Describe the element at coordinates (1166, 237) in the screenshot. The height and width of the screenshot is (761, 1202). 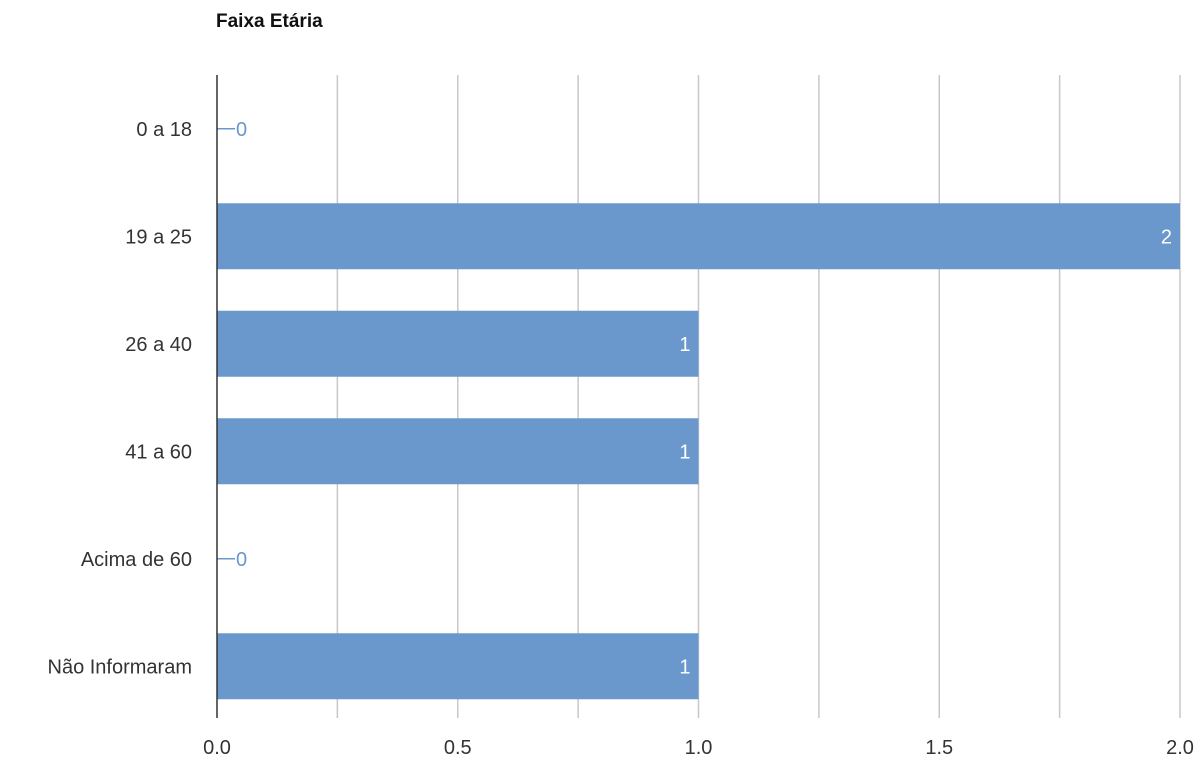
I see `data-label: 2` at that location.